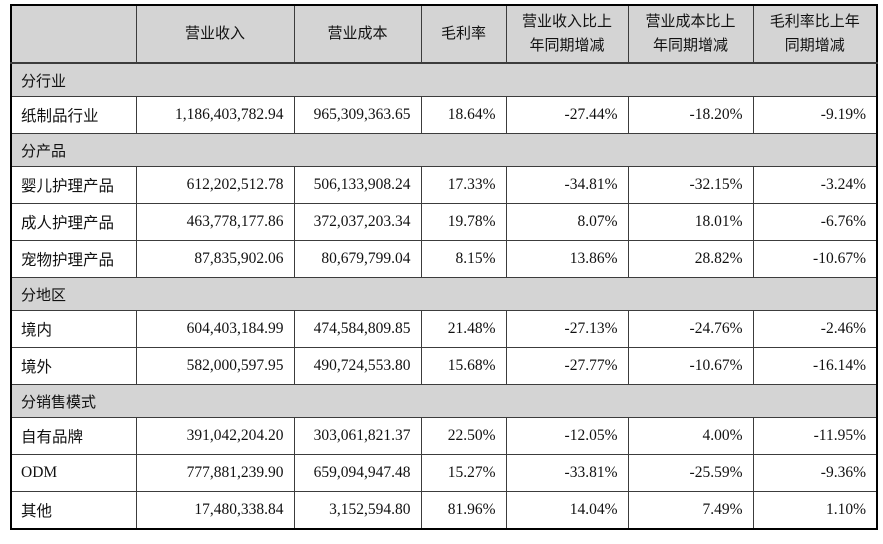  I want to click on header-gross-margin: 毛利率, so click(463, 34).